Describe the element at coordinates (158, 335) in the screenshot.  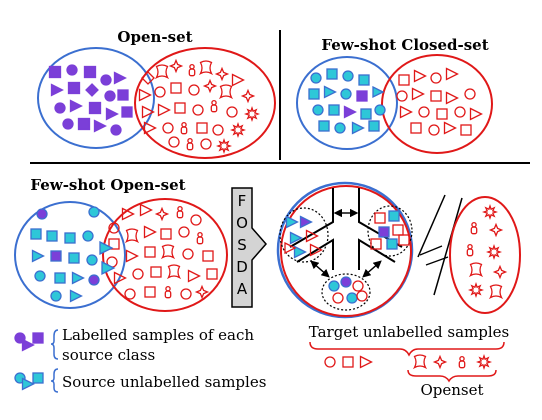
I see `legend-labelled-line1: Labelled samples of each` at that location.